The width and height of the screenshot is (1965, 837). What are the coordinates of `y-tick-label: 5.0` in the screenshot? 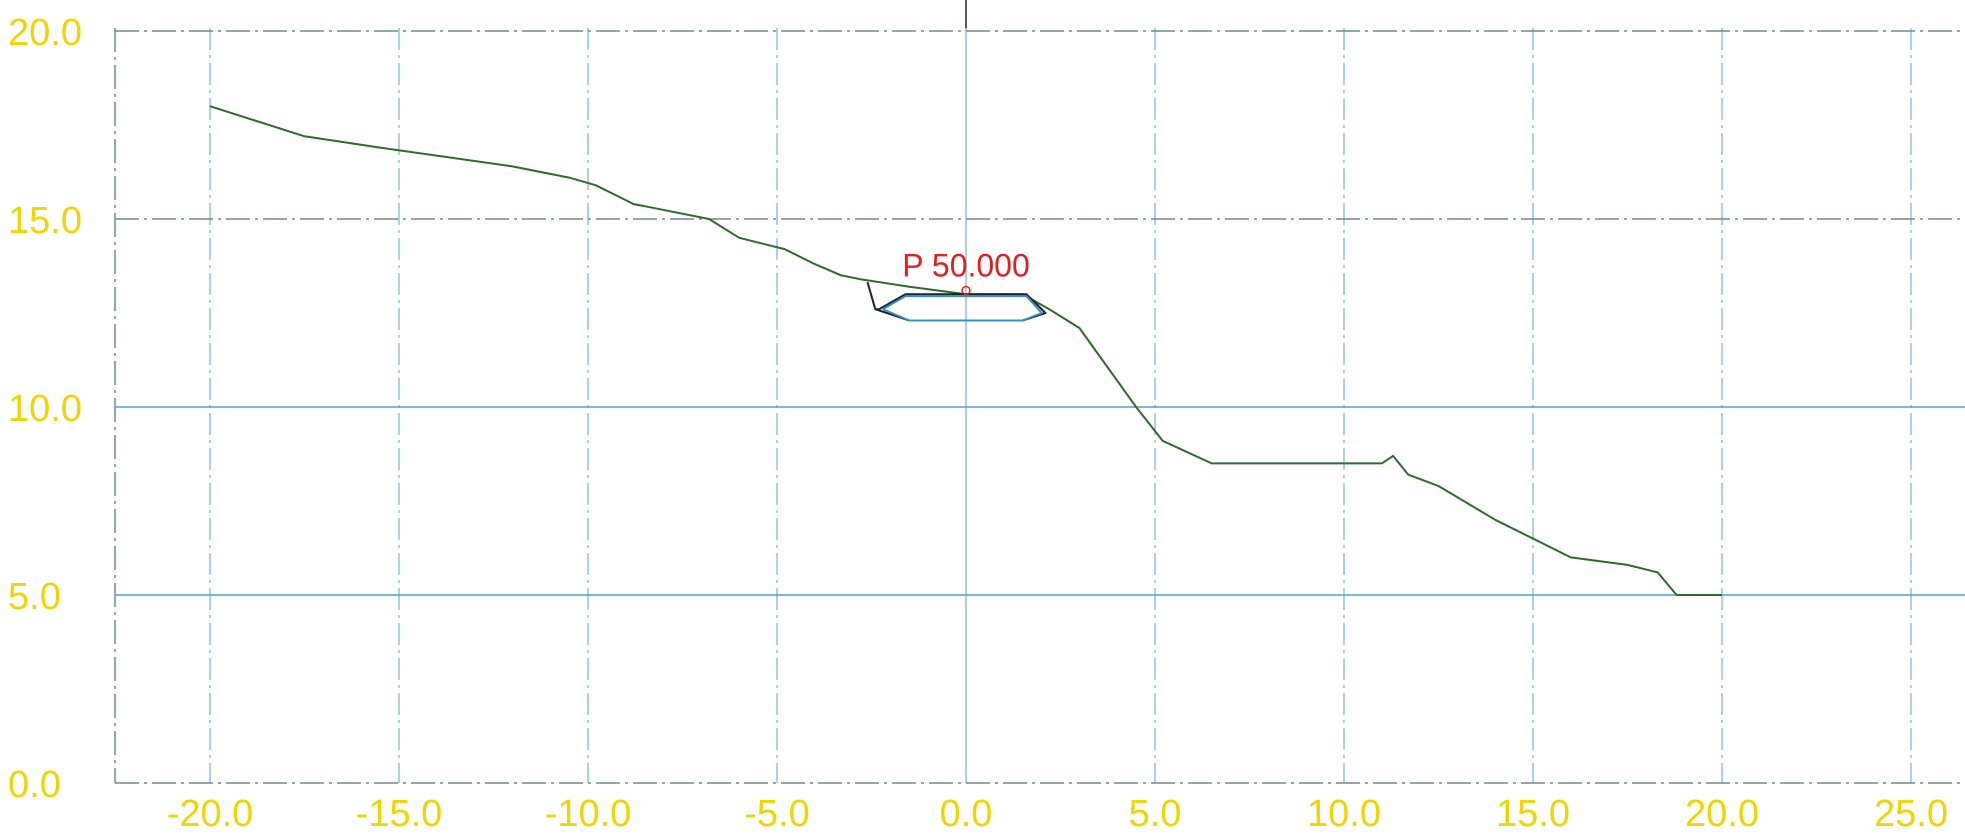 It's located at (34, 597).